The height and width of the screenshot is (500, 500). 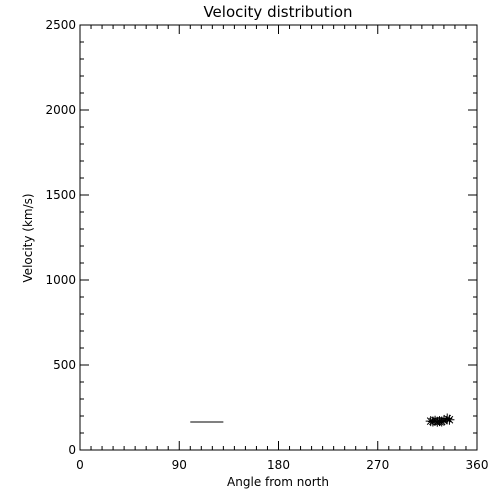 What do you see at coordinates (80, 465) in the screenshot?
I see `x-tick-label: 0` at bounding box center [80, 465].